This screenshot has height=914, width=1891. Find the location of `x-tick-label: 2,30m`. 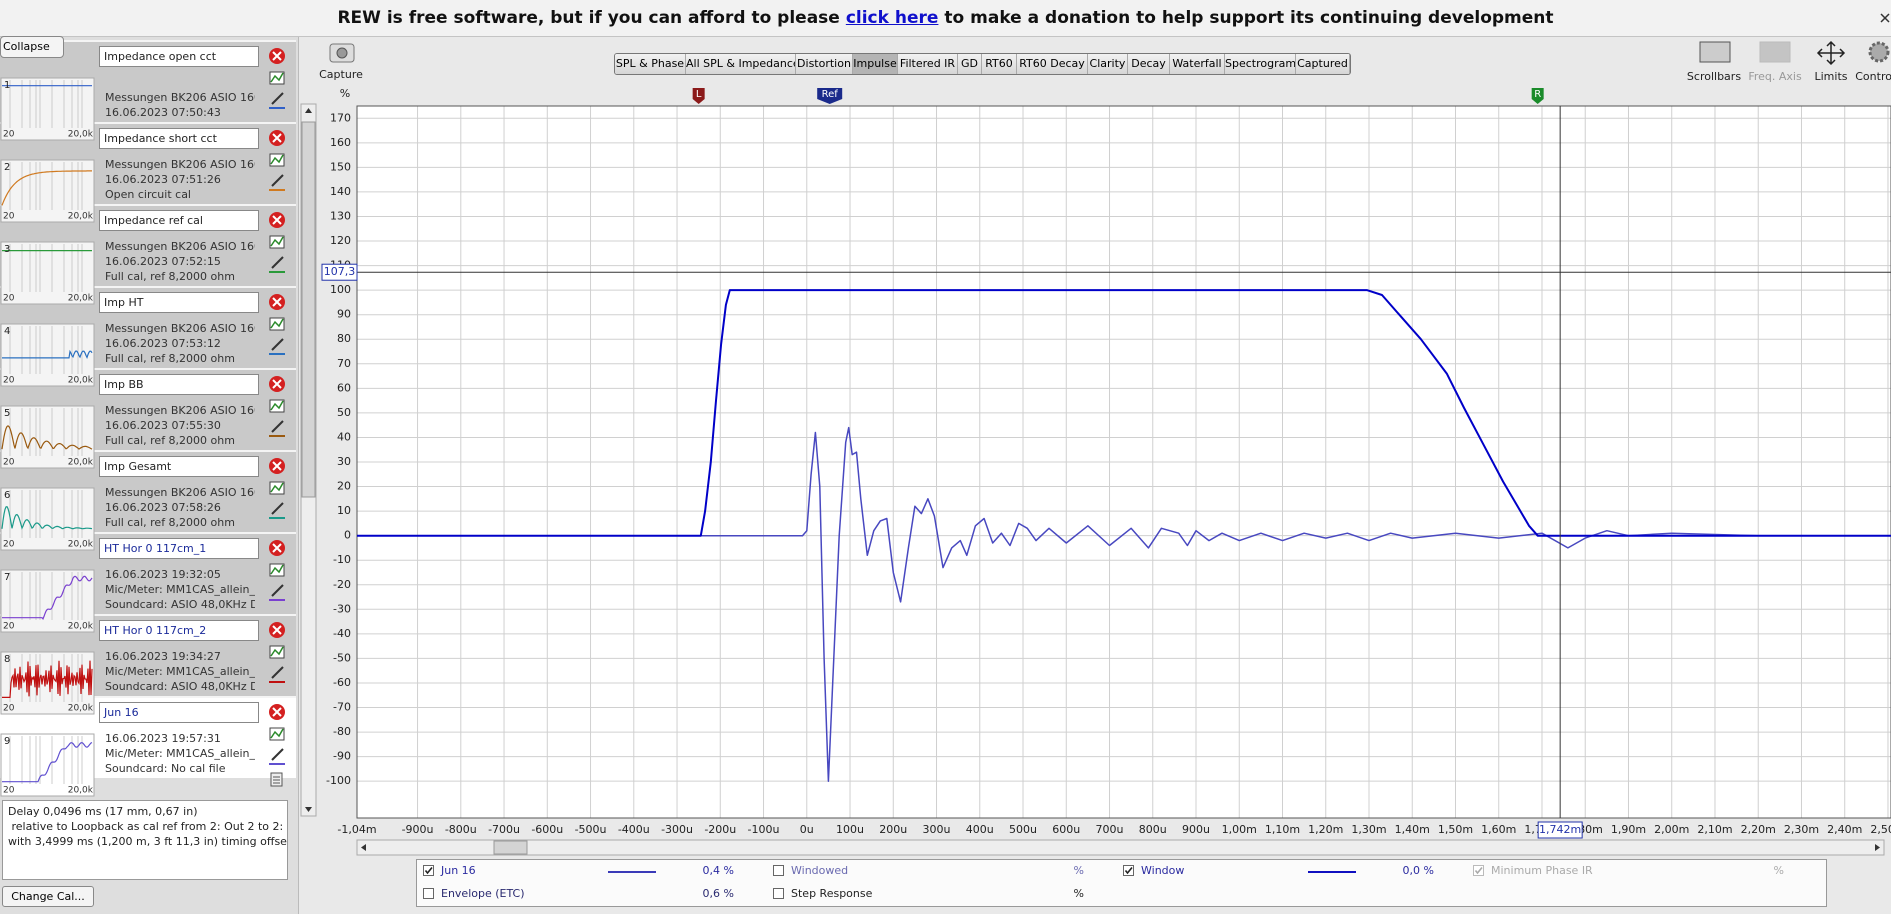

x-tick-label: 2,30m is located at coordinates (1801, 829).